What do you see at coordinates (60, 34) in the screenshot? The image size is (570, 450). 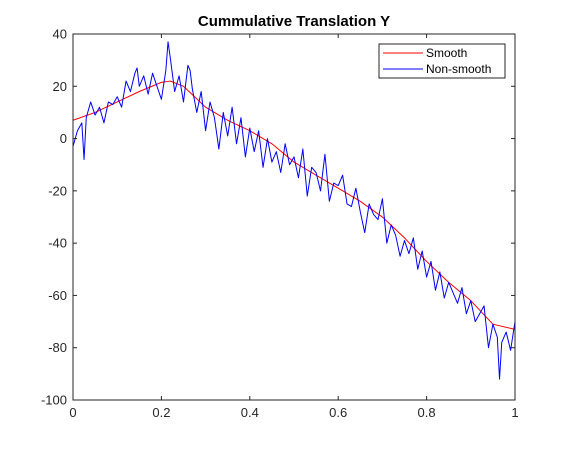 I see `y-tick-label: 40` at bounding box center [60, 34].